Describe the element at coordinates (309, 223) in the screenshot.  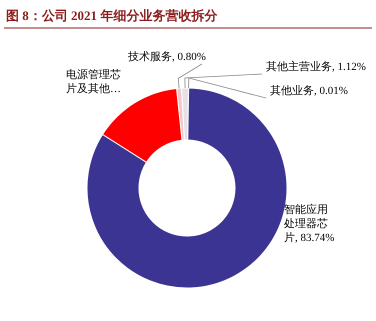
I see `slice-label: 智能应用处理器芯片, 83.74%` at that location.